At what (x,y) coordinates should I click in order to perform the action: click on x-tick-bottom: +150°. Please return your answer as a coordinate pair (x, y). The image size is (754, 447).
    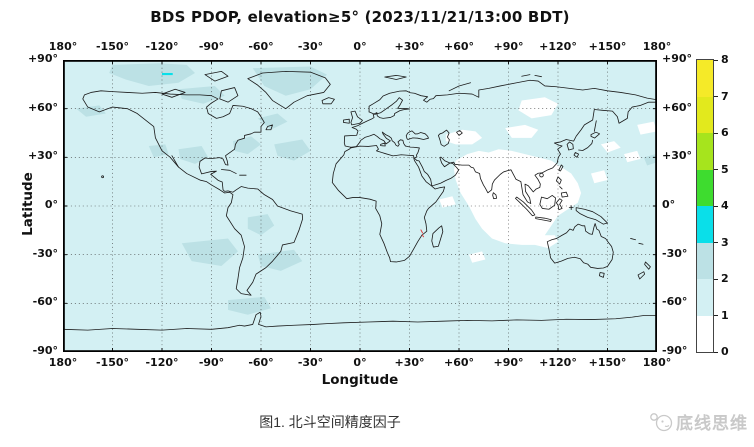
    Looking at the image, I should click on (607, 362).